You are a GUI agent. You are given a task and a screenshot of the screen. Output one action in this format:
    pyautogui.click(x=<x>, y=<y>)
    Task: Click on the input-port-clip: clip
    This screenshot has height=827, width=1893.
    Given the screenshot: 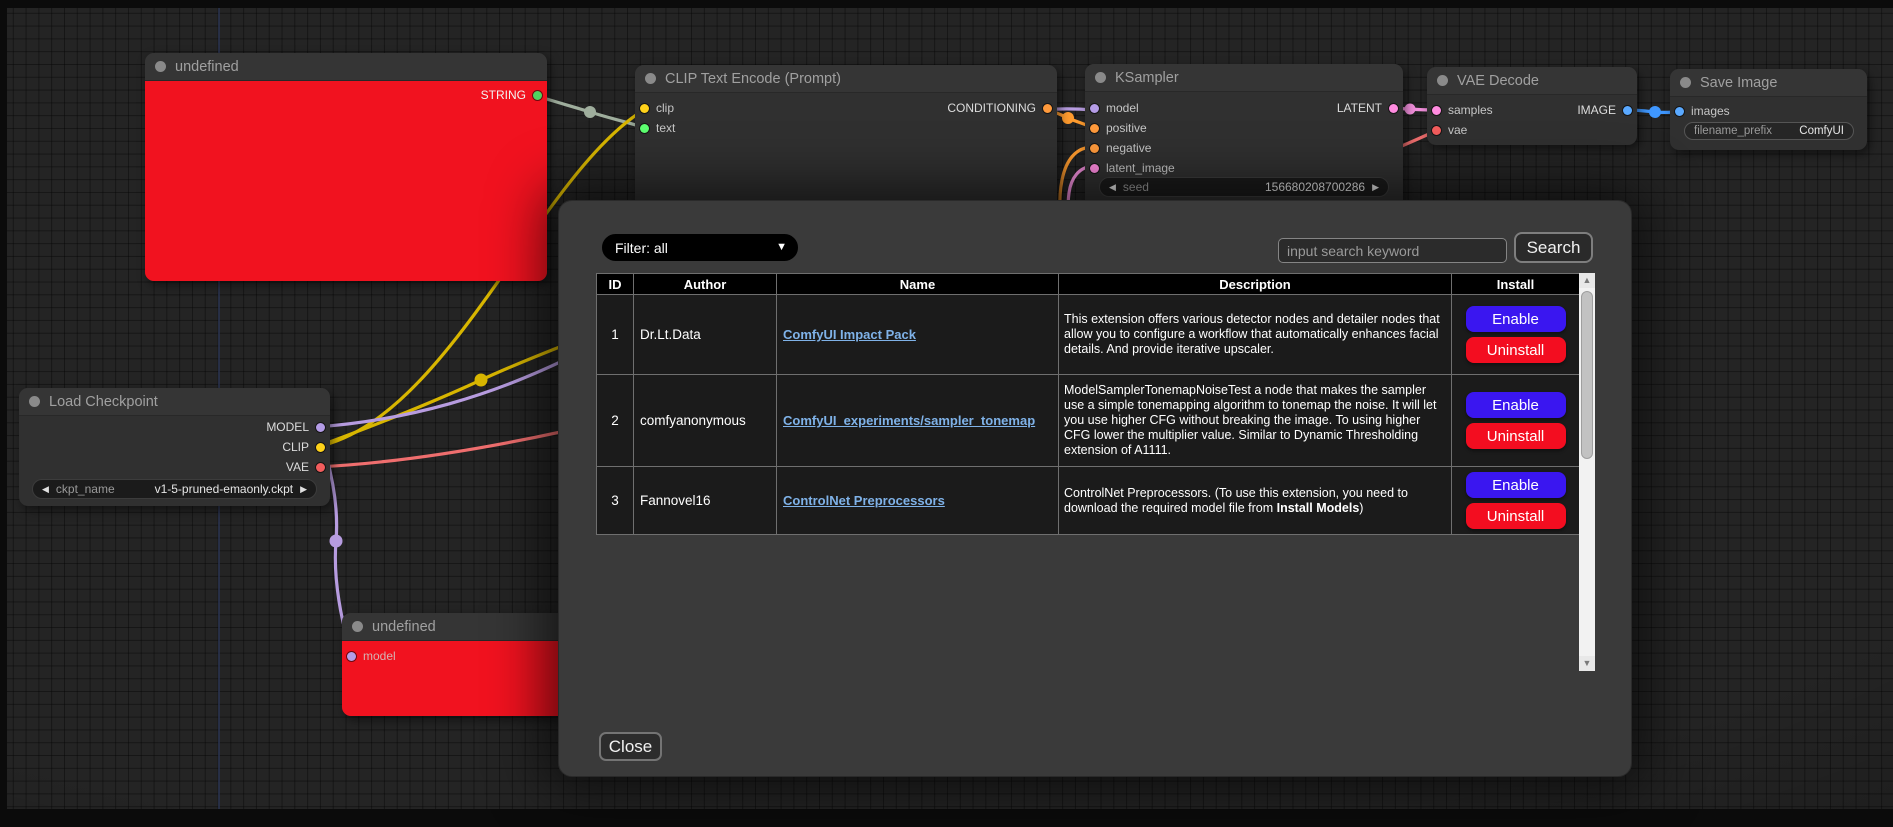 What is the action you would take?
    pyautogui.click(x=657, y=108)
    